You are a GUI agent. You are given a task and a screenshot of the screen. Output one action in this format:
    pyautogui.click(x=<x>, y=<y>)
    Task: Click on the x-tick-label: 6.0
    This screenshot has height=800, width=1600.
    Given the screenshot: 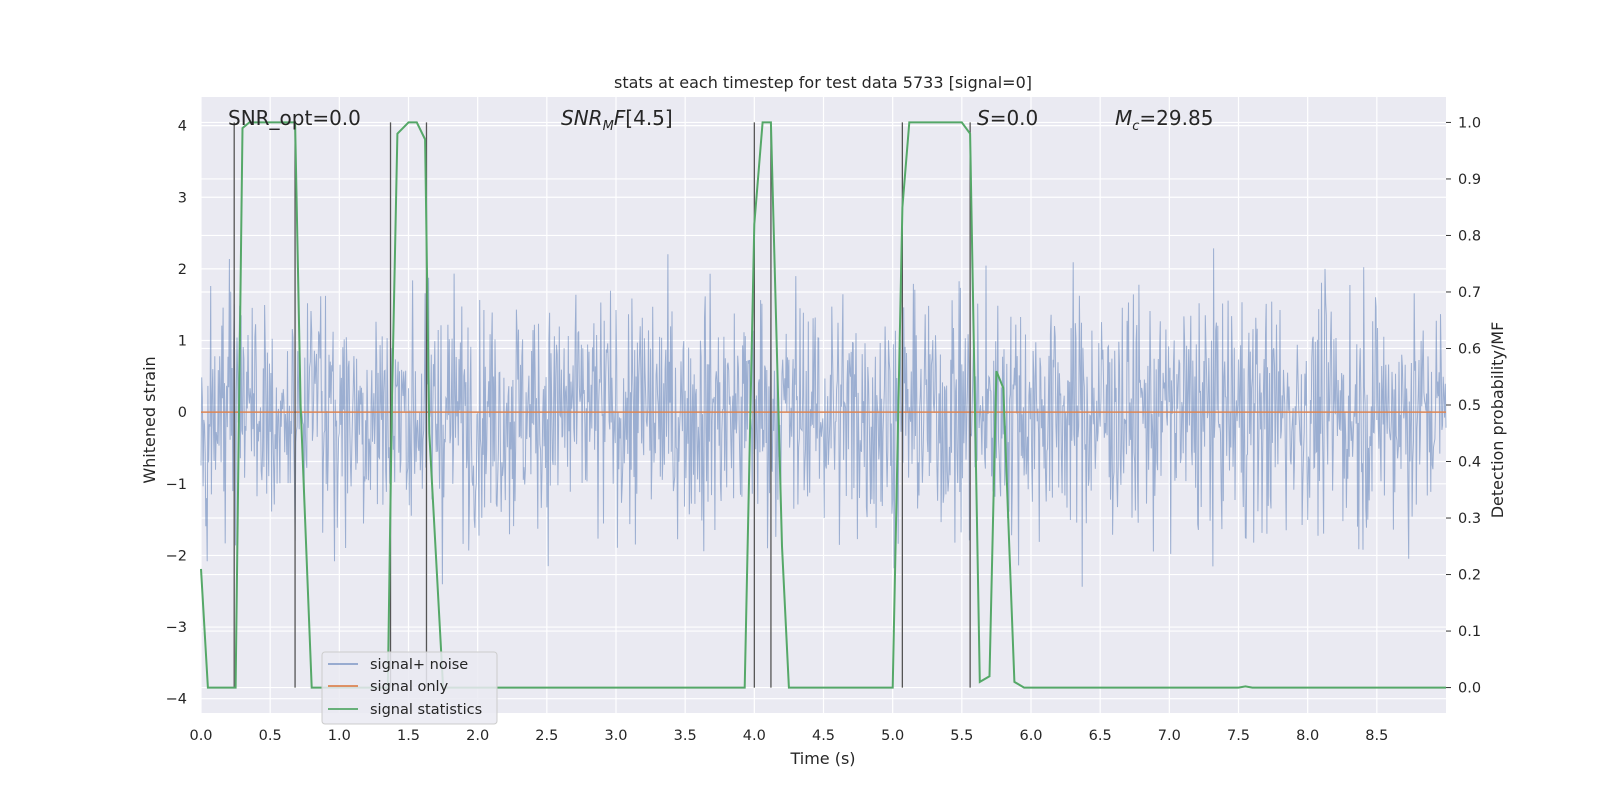 What is the action you would take?
    pyautogui.click(x=1030, y=736)
    